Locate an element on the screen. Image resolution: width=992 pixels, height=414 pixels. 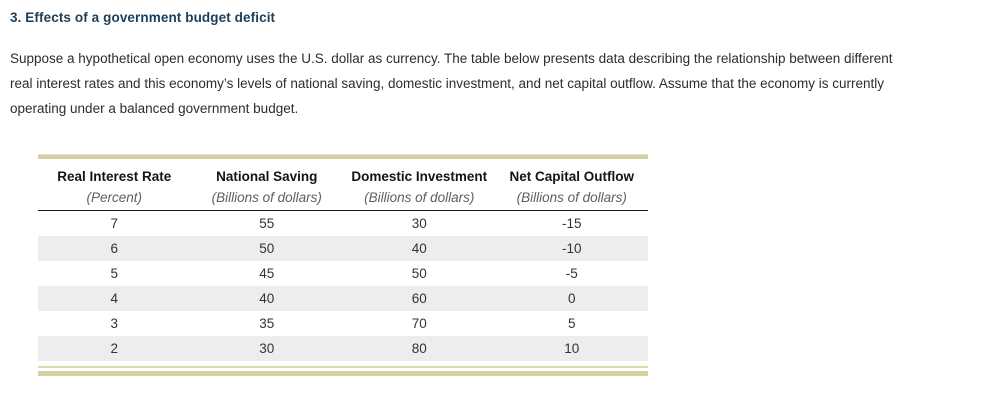
table-header-cell: Domestic Investment is located at coordinates (419, 177).